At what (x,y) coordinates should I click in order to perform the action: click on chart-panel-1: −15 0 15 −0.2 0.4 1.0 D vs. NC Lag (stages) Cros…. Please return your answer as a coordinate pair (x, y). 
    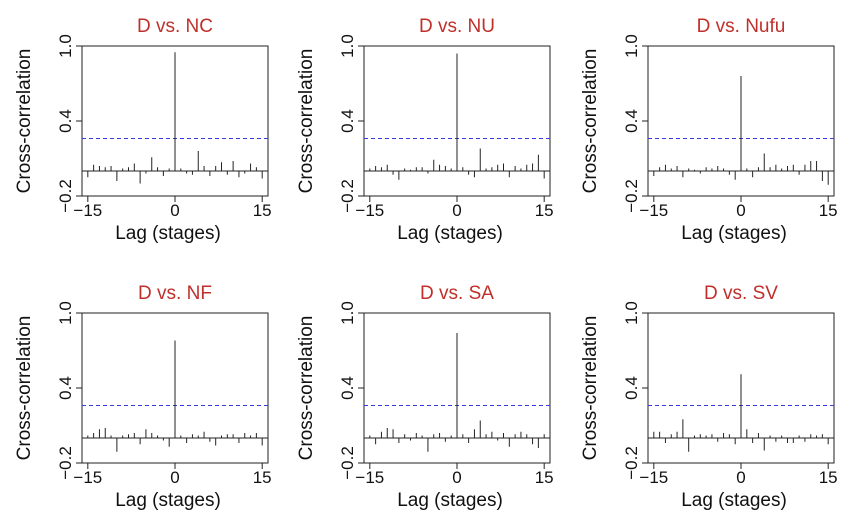
    Looking at the image, I should click on (143, 130).